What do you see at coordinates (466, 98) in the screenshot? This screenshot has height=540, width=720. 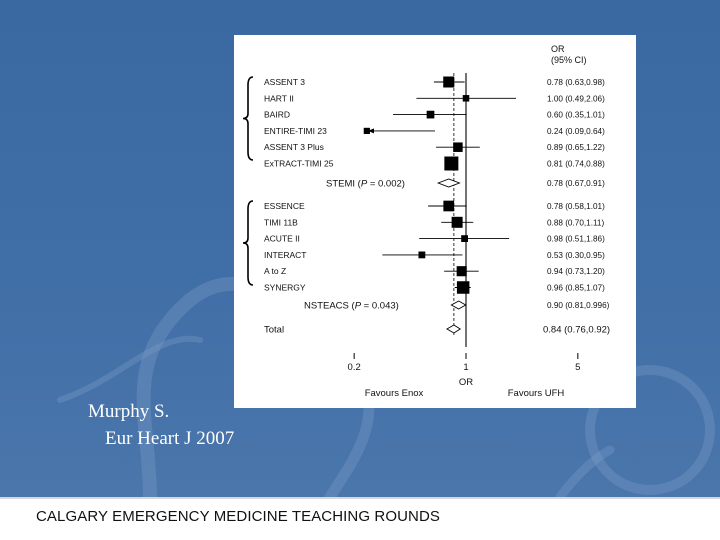 I see `stemi-hart-ii-marker` at bounding box center [466, 98].